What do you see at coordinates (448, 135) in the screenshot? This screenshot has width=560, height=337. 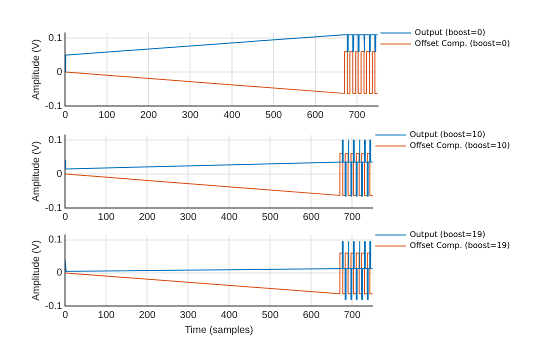 I see `legend-label: Output (boost=10)` at bounding box center [448, 135].